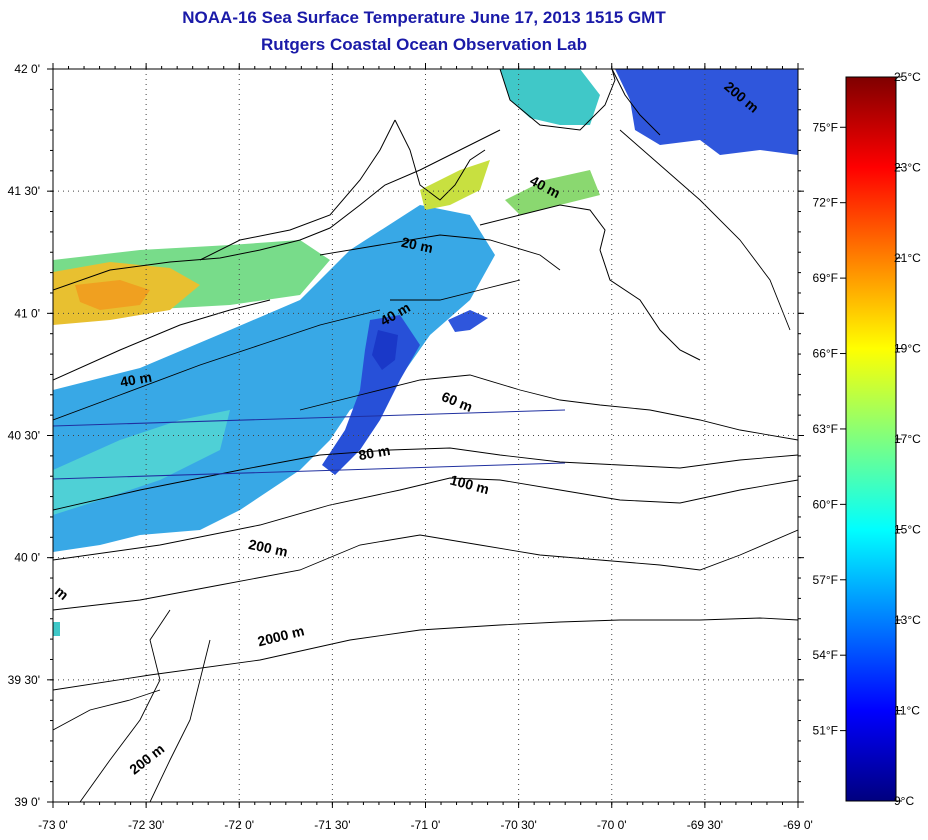  I want to click on contour-label: 20 m, so click(417, 245).